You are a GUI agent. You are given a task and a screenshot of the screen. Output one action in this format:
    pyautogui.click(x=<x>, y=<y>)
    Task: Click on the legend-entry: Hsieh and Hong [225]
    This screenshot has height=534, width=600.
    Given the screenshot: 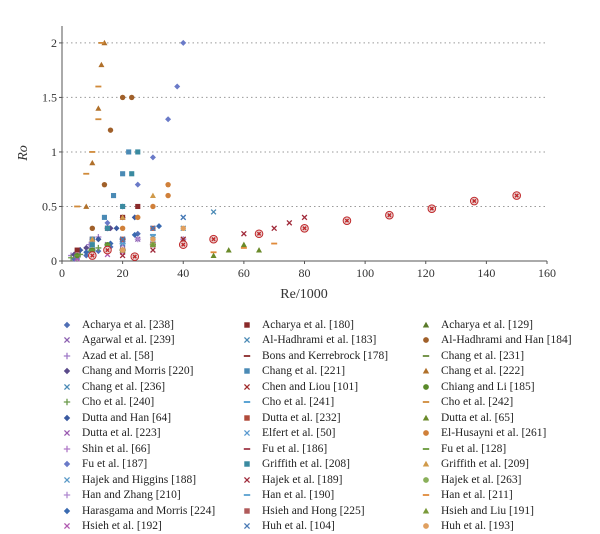 What is the action you would take?
    pyautogui.click(x=331, y=511)
    